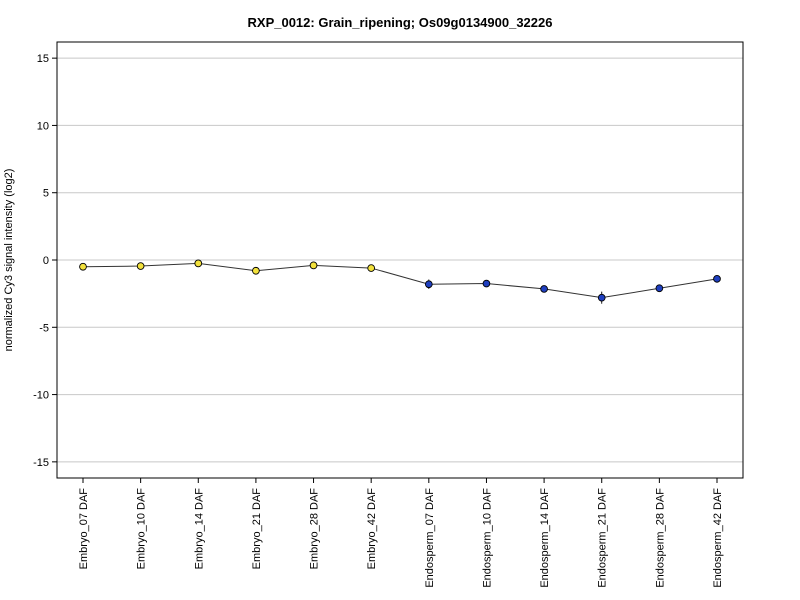 This screenshot has height=600, width=800. What do you see at coordinates (43, 59) in the screenshot?
I see `y-tick-label-6: 15` at bounding box center [43, 59].